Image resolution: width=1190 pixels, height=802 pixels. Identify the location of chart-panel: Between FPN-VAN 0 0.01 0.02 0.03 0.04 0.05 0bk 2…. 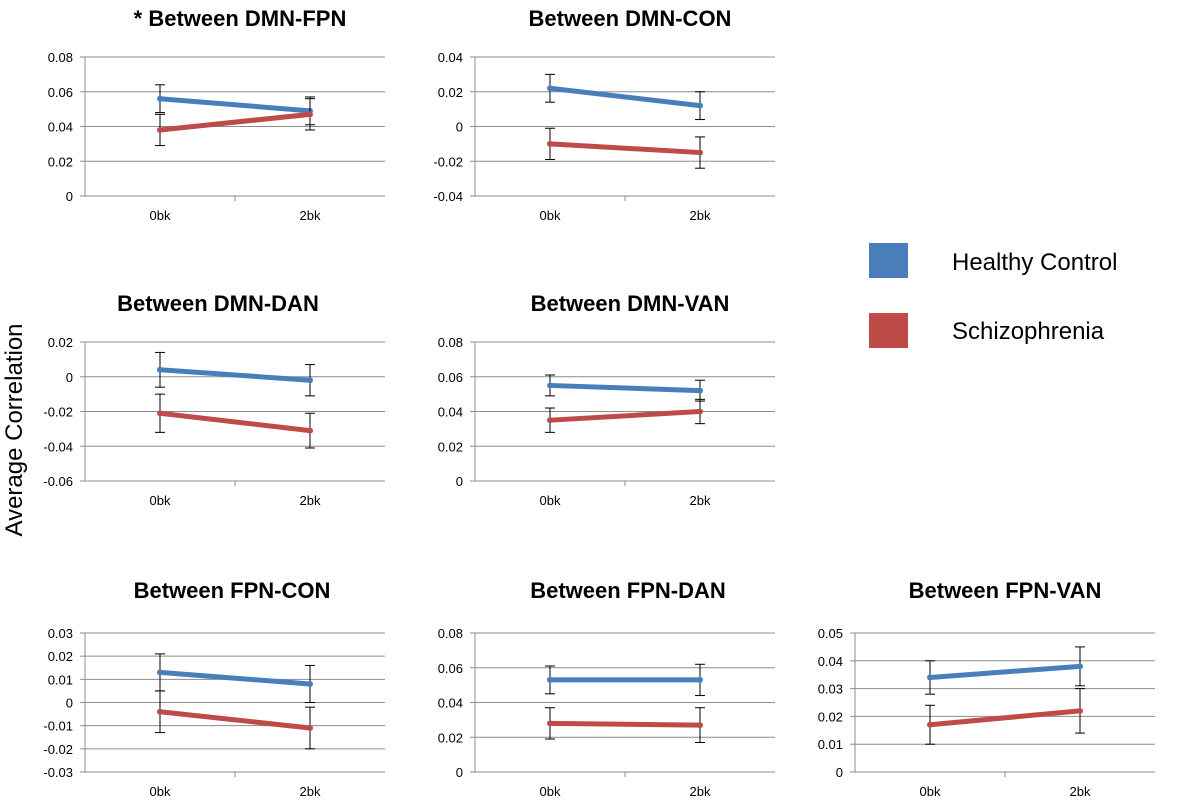
(986, 688).